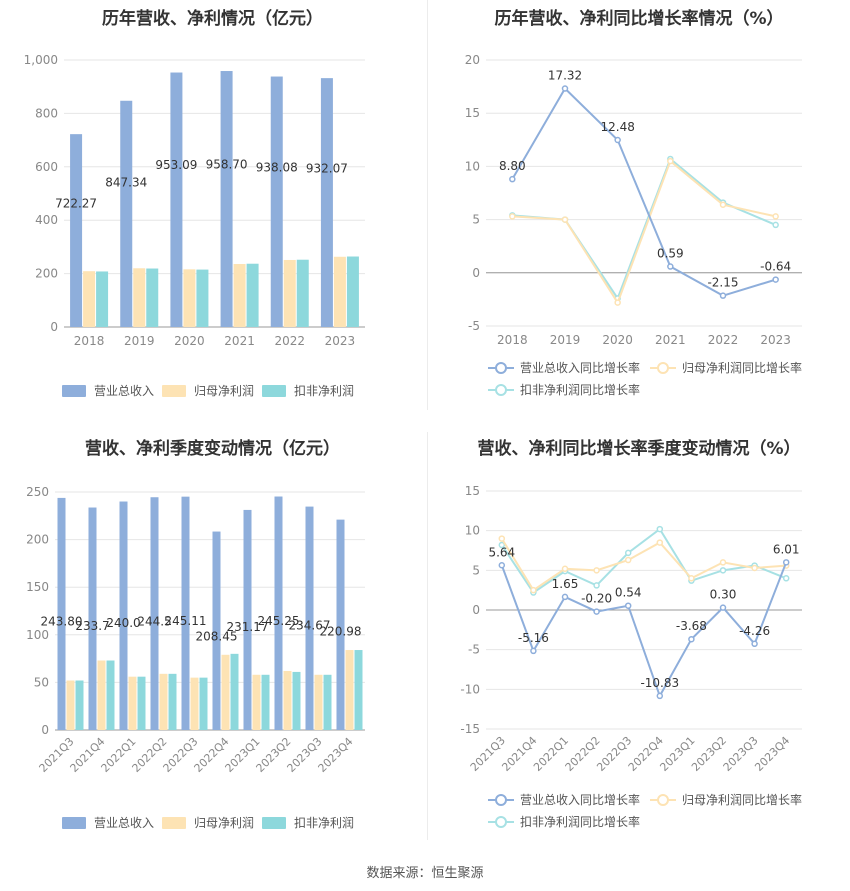 The height and width of the screenshot is (891, 850). I want to click on y-tick-label: -10, so click(470, 689).